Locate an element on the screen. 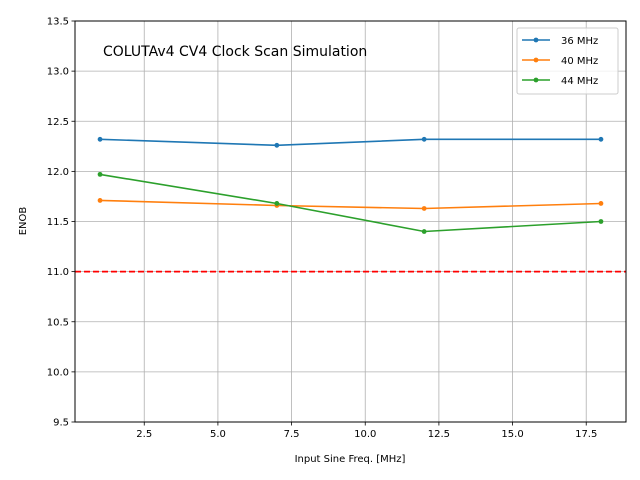 This screenshot has height=480, width=640. legend-label: 40 MHz is located at coordinates (579, 61).